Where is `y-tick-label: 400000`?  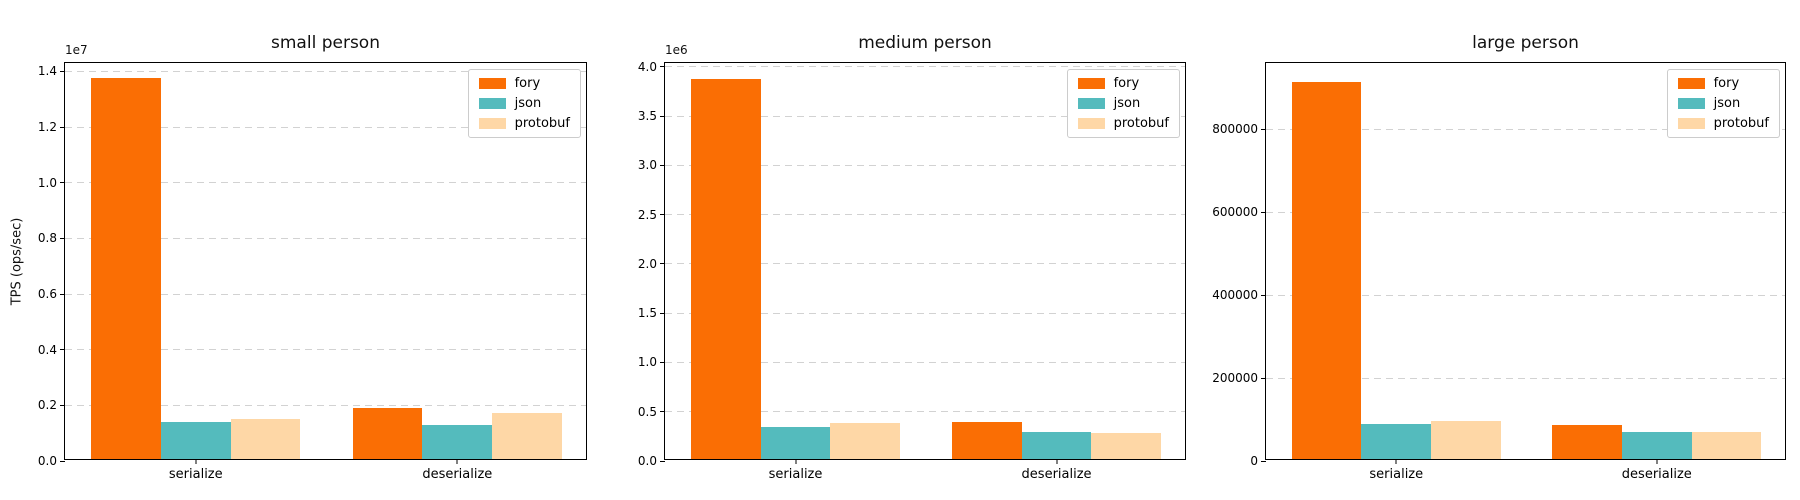
y-tick-label: 400000 is located at coordinates (1235, 295).